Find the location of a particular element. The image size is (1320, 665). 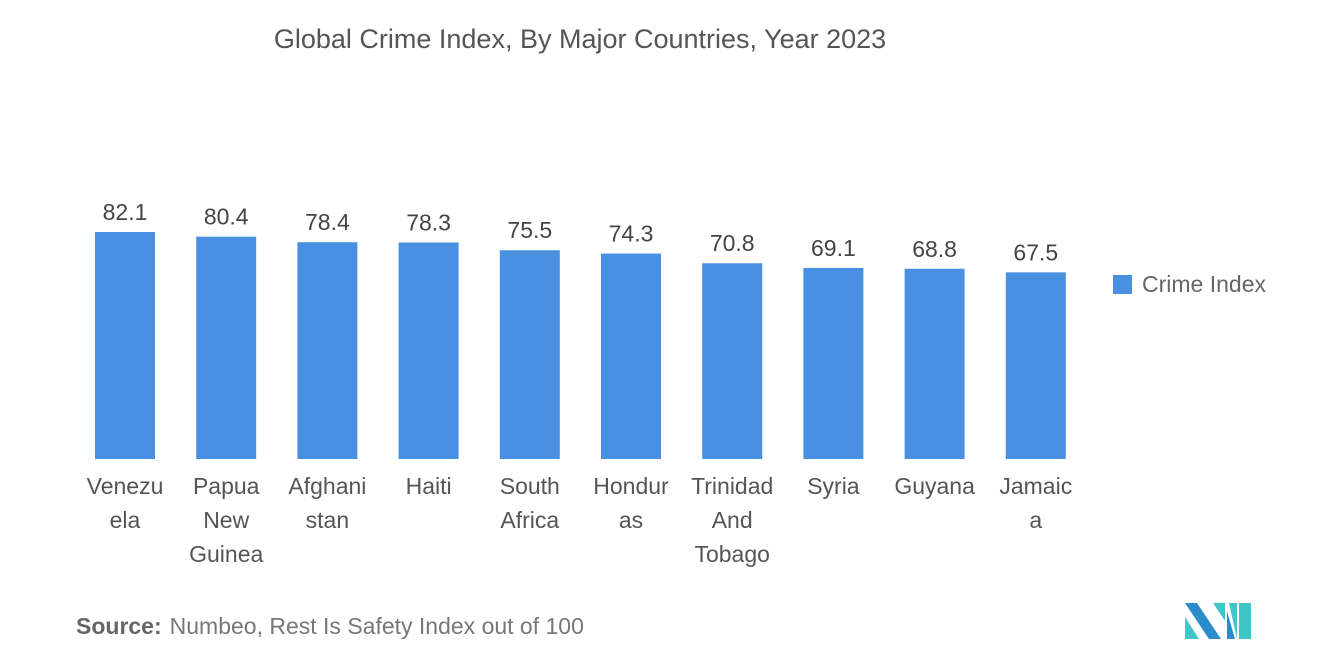

x-tick-label: Papua New Guinea is located at coordinates (226, 520).